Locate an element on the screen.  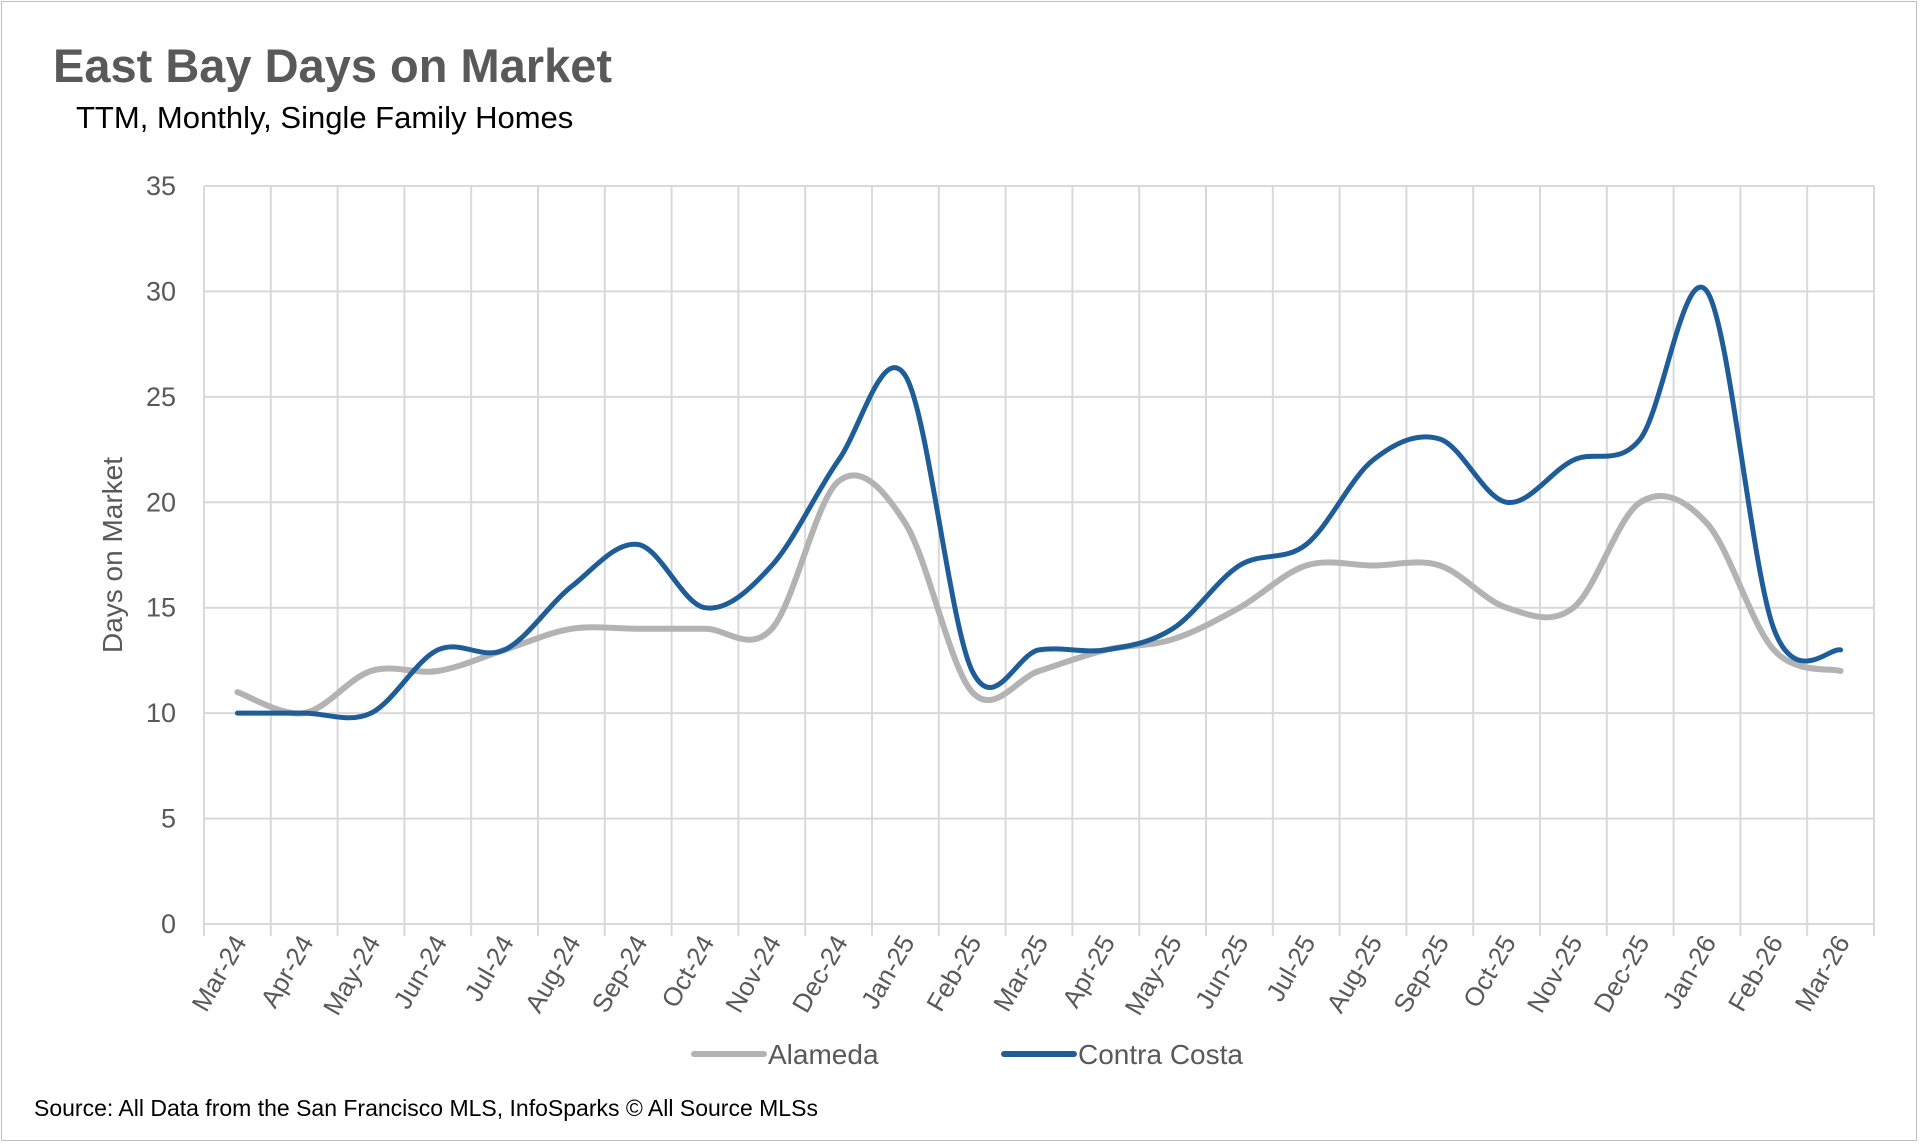
x-tick-label: Mar-26 is located at coordinates (1822, 973).